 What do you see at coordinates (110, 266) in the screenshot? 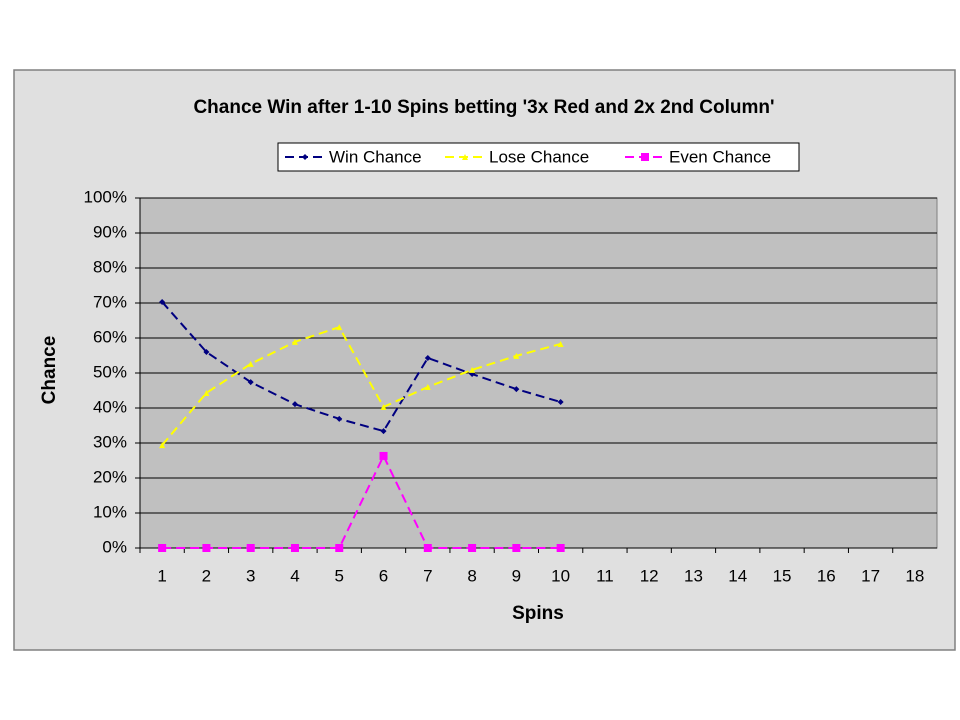
I see `y-tick-label: 80%` at bounding box center [110, 266].